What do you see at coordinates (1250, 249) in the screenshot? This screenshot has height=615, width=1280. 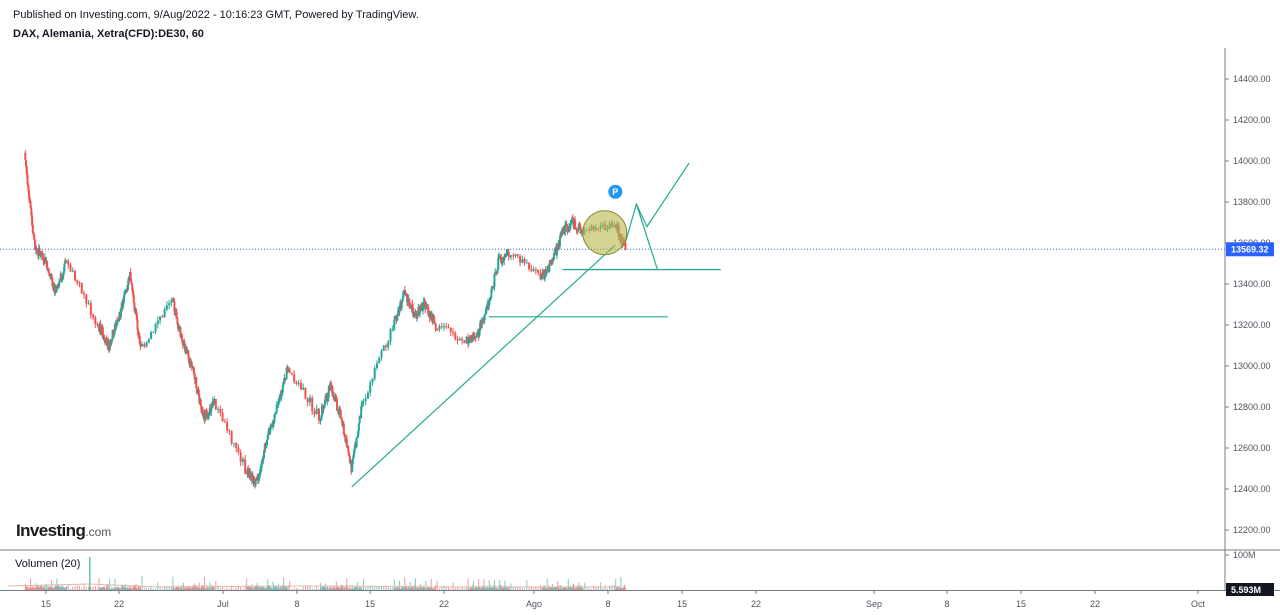 I see `last-price-badge-label: 13569.32` at bounding box center [1250, 249].